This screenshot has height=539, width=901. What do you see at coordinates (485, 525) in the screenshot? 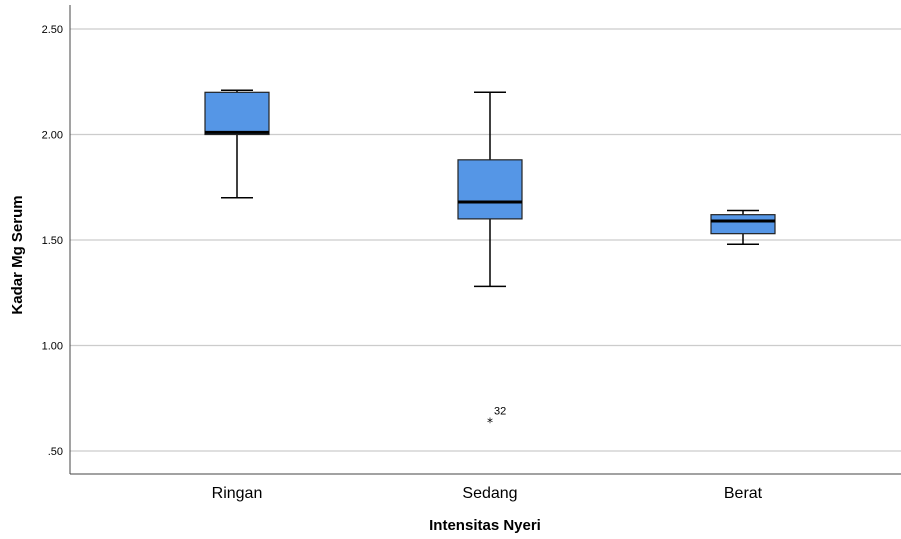
I see `x-axis-title: Intensitas Nyeri` at bounding box center [485, 525].